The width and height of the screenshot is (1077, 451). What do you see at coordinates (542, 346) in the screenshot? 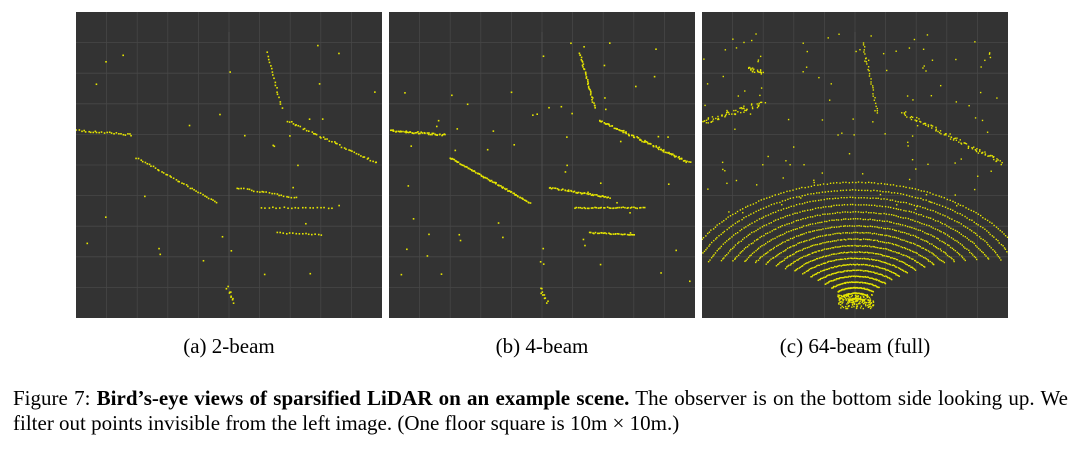
I see `subfigure-label-b: (b) 4-beam` at bounding box center [542, 346].